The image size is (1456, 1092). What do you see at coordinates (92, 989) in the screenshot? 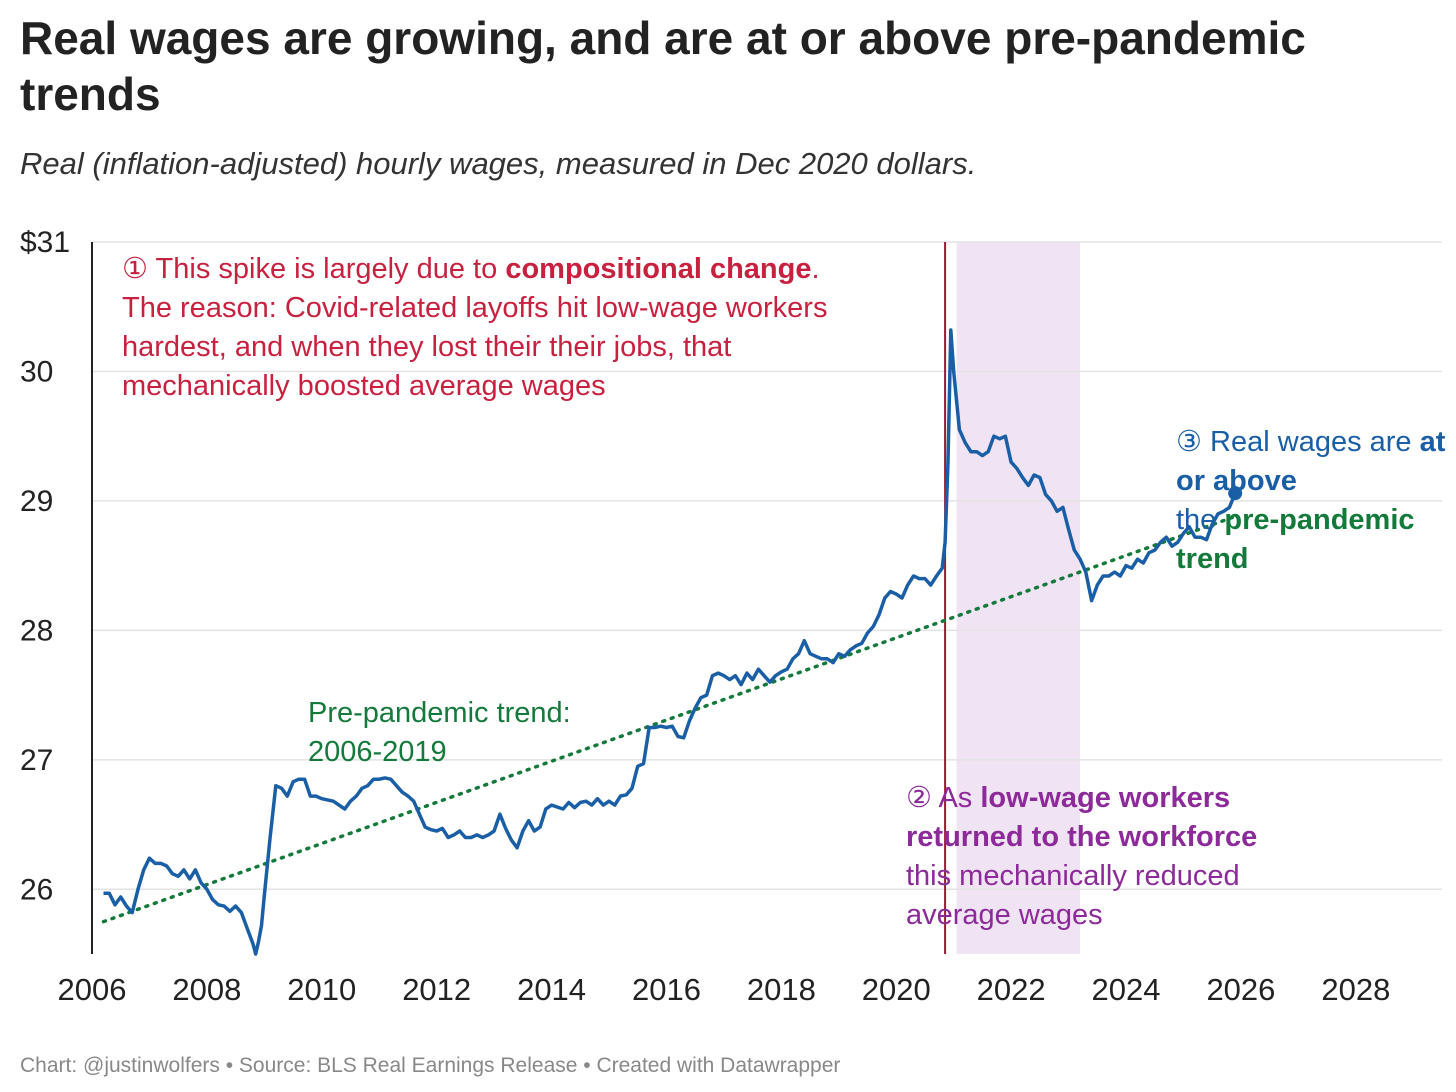
I see `x-tick-label: 2006` at bounding box center [92, 989].